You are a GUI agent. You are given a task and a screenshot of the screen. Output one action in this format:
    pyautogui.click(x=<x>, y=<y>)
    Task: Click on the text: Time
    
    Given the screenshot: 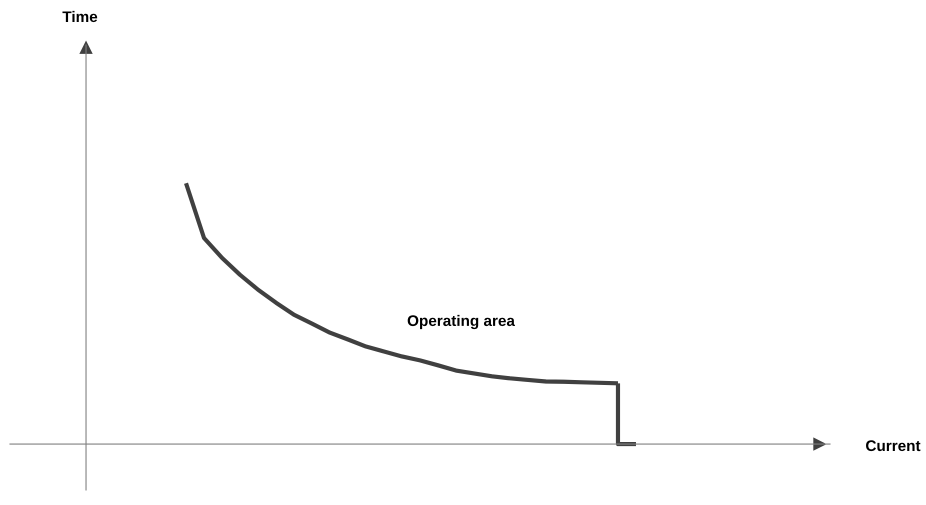 What is the action you would take?
    pyautogui.click(x=80, y=16)
    